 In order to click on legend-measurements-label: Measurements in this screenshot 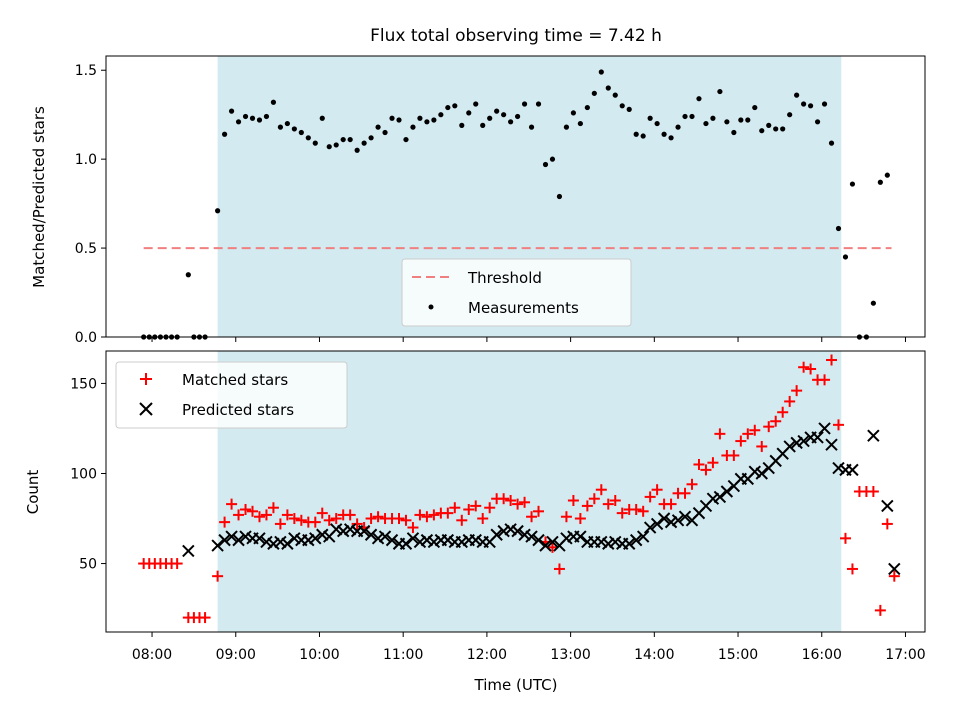, I will do `click(523, 308)`.